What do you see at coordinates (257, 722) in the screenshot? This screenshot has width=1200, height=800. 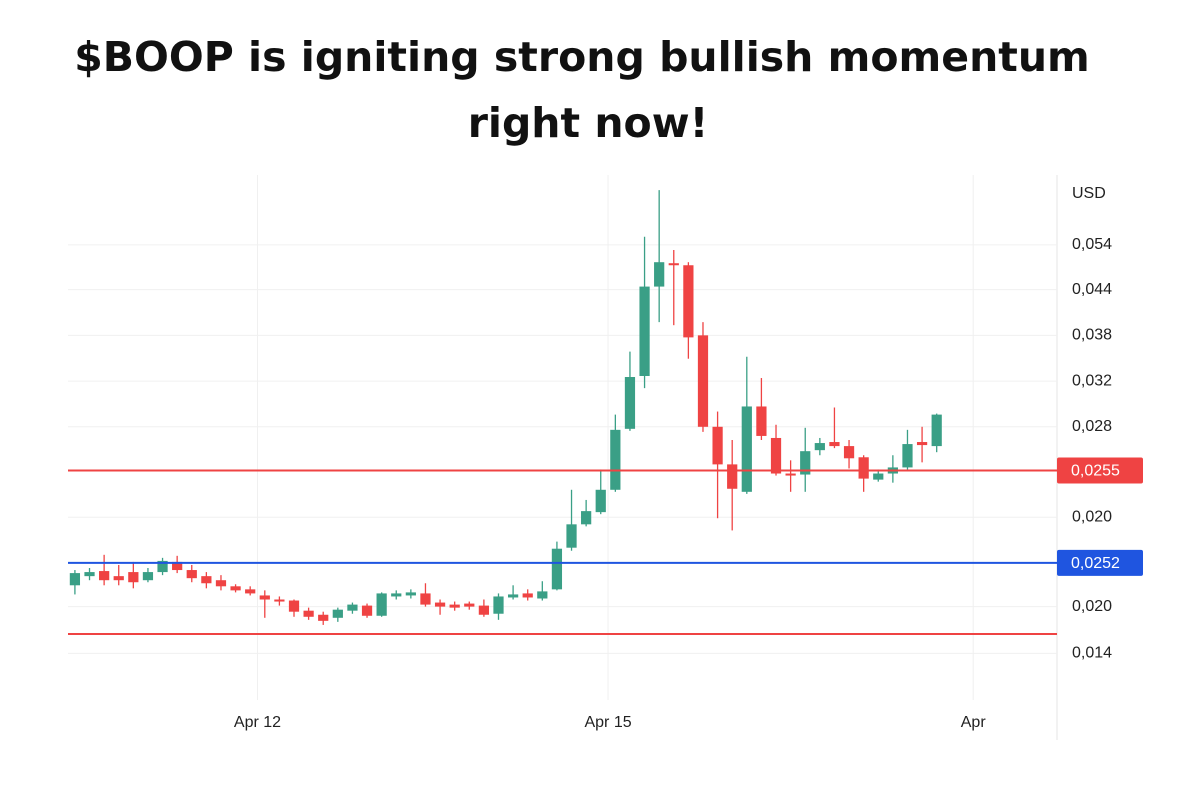 I see `x-tick-label: Apr 12` at bounding box center [257, 722].